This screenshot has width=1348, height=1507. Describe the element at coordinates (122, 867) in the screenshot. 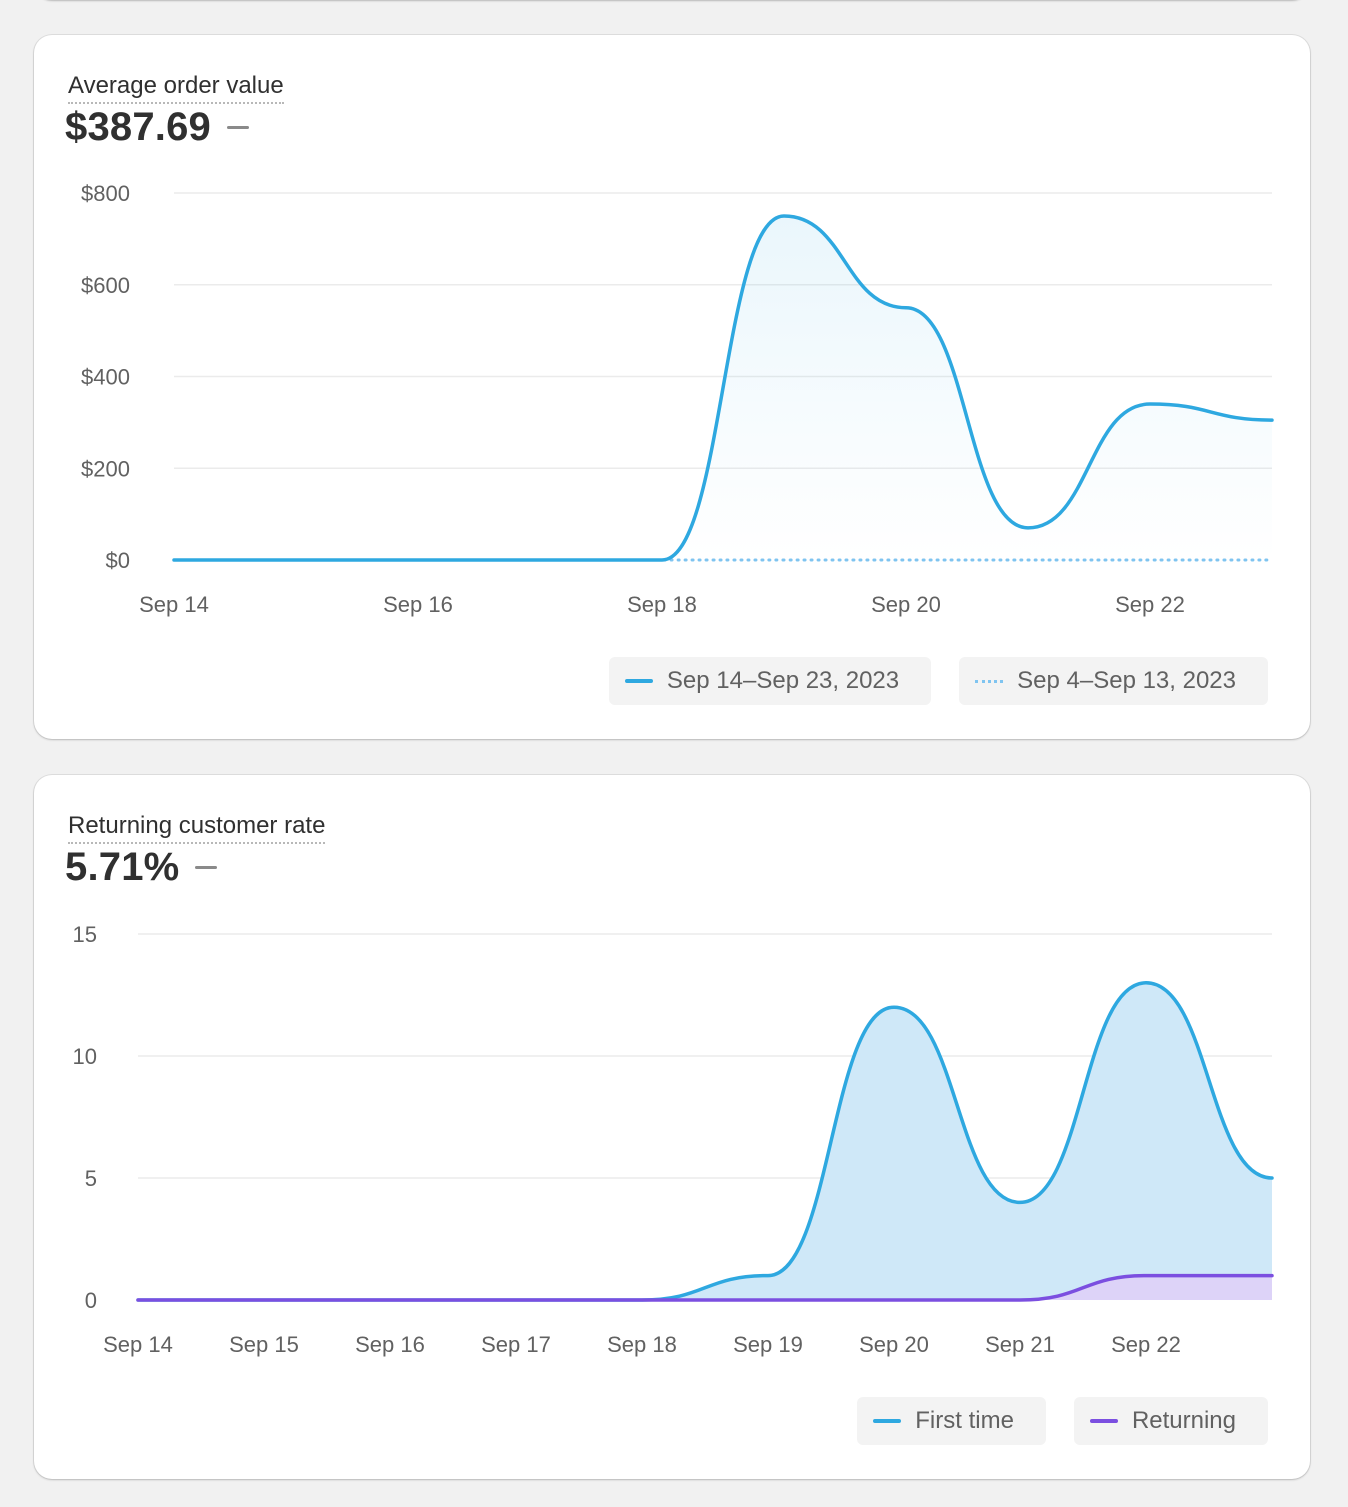

I see `metric-value: 5.71%` at that location.